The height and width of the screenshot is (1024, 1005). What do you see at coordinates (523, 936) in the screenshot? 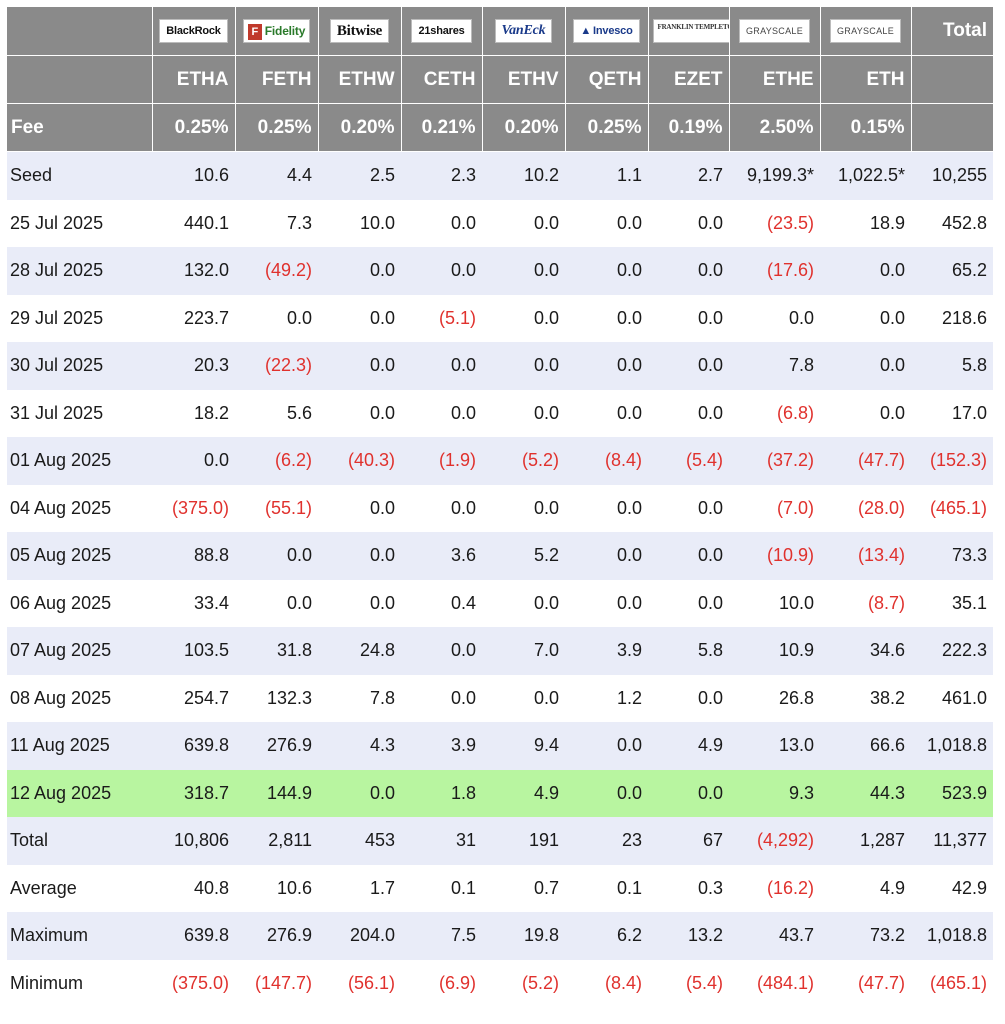
I see `flow-value-cell: 19.8` at bounding box center [523, 936].